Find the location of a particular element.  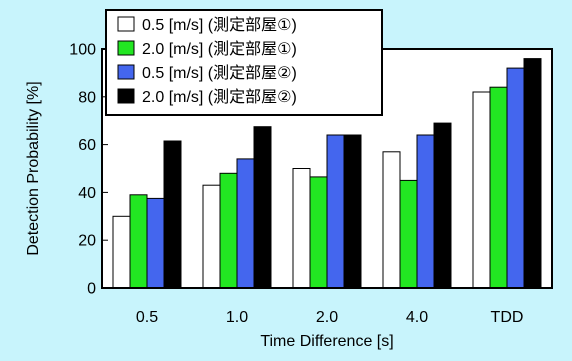

bar-series3-0.5 is located at coordinates (155, 243).